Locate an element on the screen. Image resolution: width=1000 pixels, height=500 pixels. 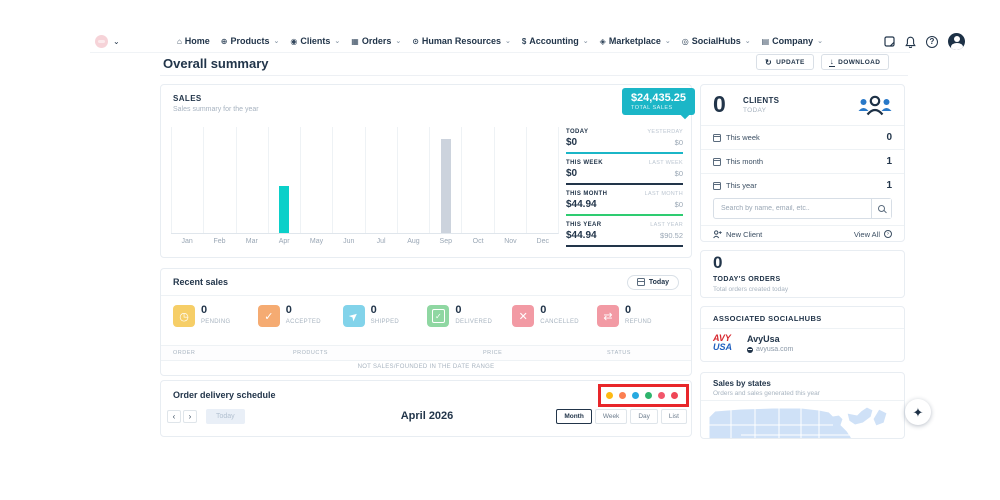
refresh-icon: ↻ is located at coordinates (769, 62).